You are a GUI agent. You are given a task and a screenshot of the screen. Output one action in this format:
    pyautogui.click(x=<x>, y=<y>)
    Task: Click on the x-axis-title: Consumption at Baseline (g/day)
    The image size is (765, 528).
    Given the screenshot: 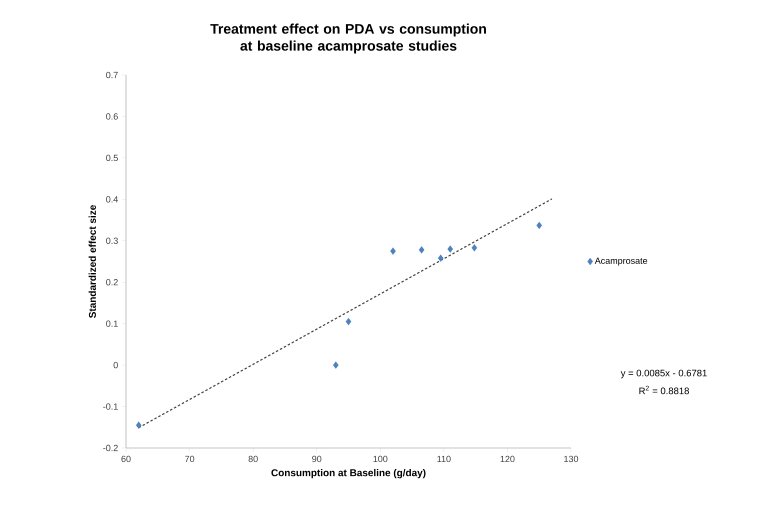 What is the action you would take?
    pyautogui.click(x=348, y=473)
    